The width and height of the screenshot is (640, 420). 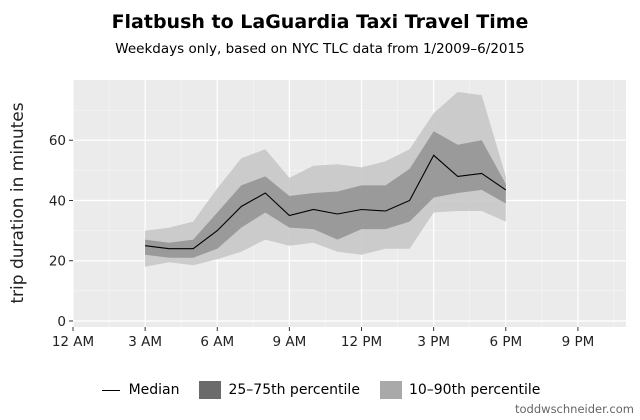 I want to click on x-tick-label: 9 PM, so click(x=578, y=342).